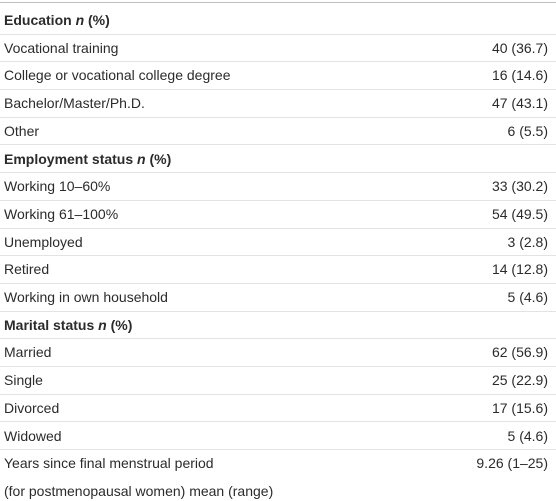 This screenshot has width=556, height=501. Describe the element at coordinates (74, 103) in the screenshot. I see `row-label: Bachelor/Master/Ph.D.` at that location.